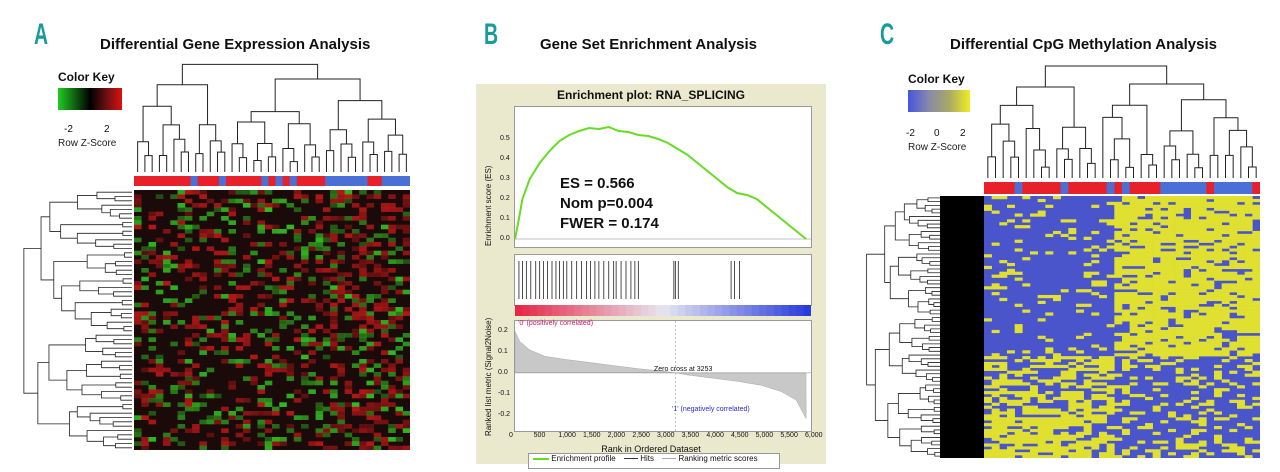 The width and height of the screenshot is (1280, 472). What do you see at coordinates (1122, 327) in the screenshot?
I see `heatmap` at bounding box center [1122, 327].